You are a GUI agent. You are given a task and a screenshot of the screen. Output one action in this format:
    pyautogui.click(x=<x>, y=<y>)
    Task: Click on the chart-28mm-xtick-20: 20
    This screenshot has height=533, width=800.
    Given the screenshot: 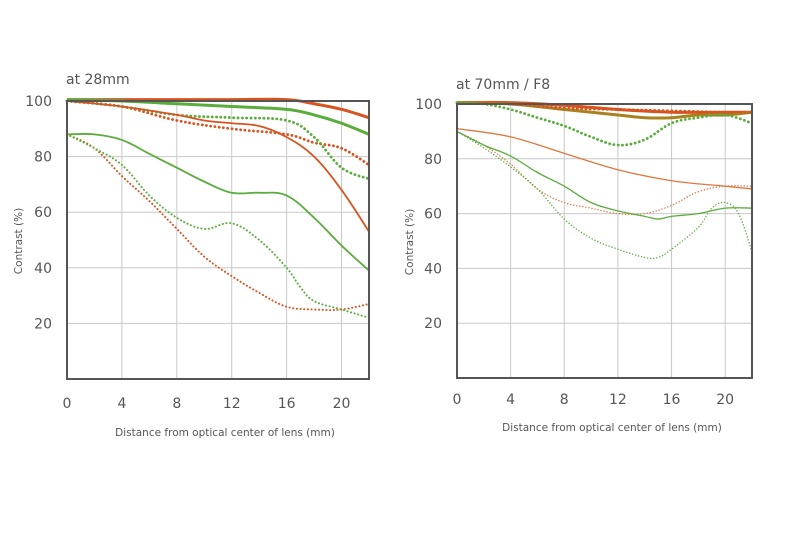 What is the action you would take?
    pyautogui.click(x=342, y=404)
    